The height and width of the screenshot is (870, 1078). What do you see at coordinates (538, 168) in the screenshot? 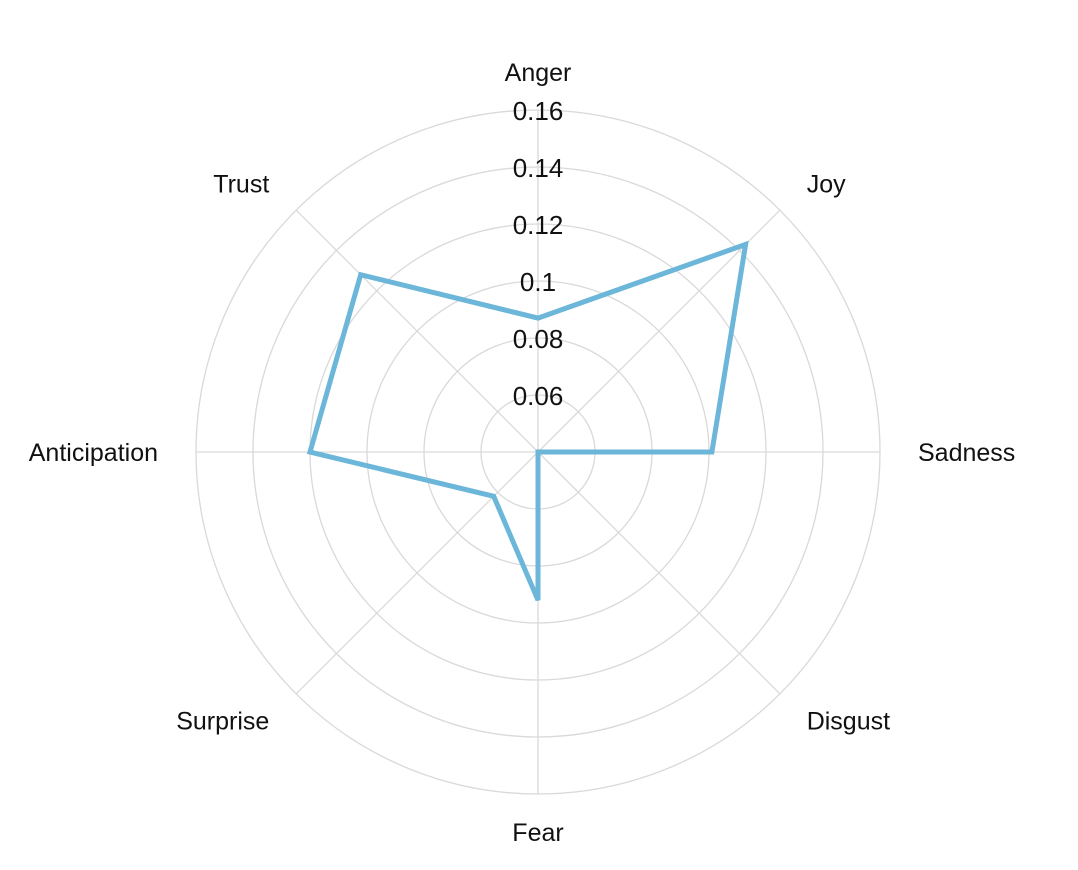
I see `radial-tick-label: 0.14` at bounding box center [538, 168].